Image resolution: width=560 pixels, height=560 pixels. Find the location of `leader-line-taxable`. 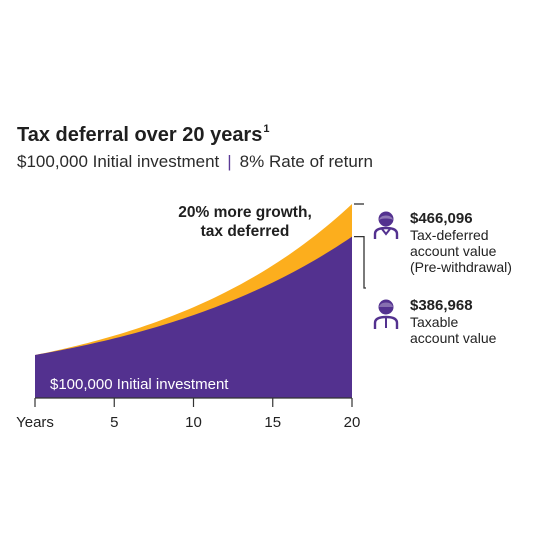

leader-line-taxable is located at coordinates (360, 262).